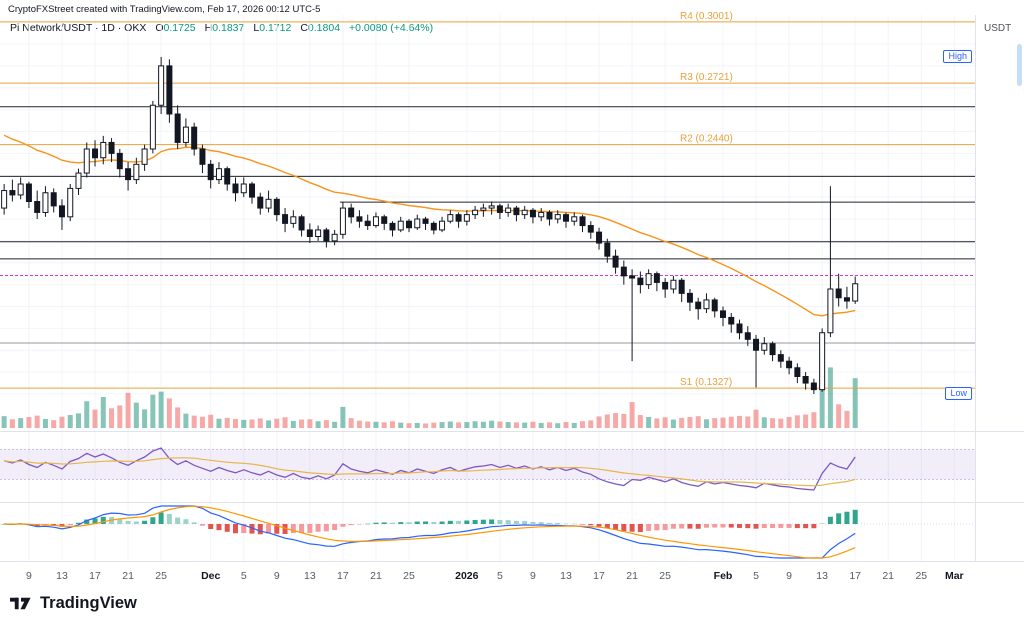 This screenshot has width=1024, height=625. I want to click on price-axis-currency: USDT, so click(998, 28).